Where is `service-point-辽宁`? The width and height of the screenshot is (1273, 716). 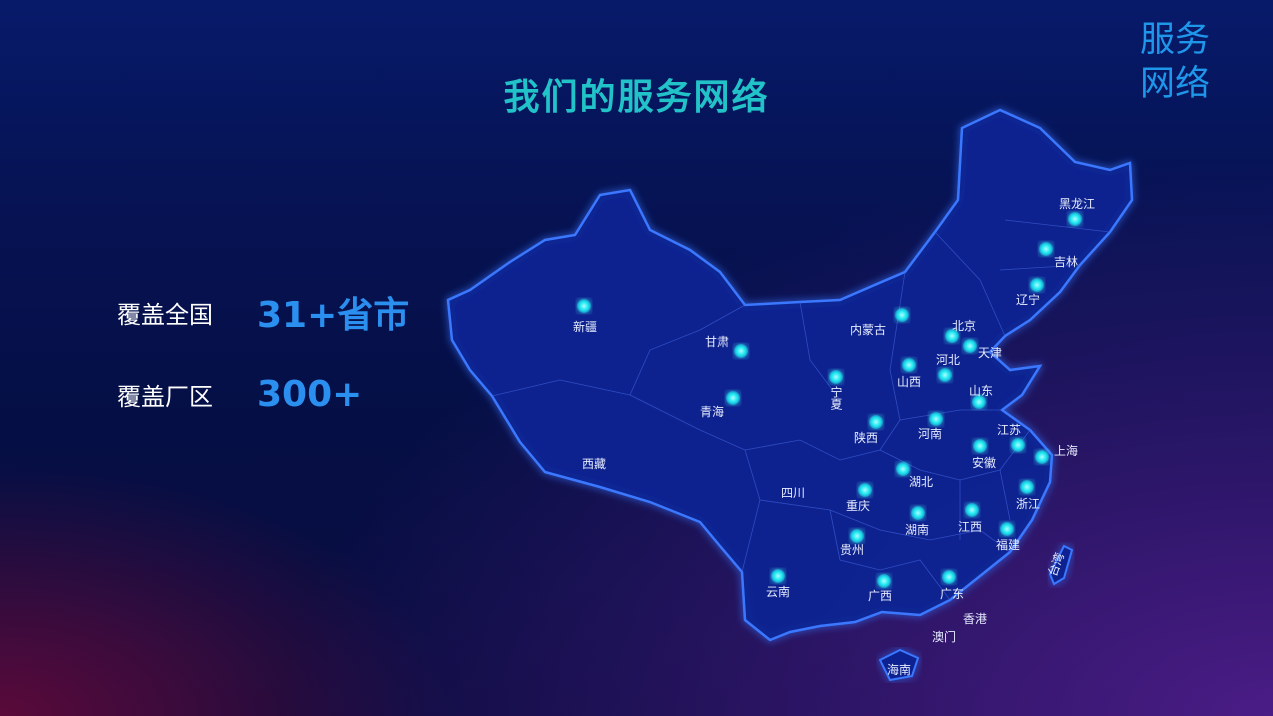
service-point-辽宁 is located at coordinates (1037, 285).